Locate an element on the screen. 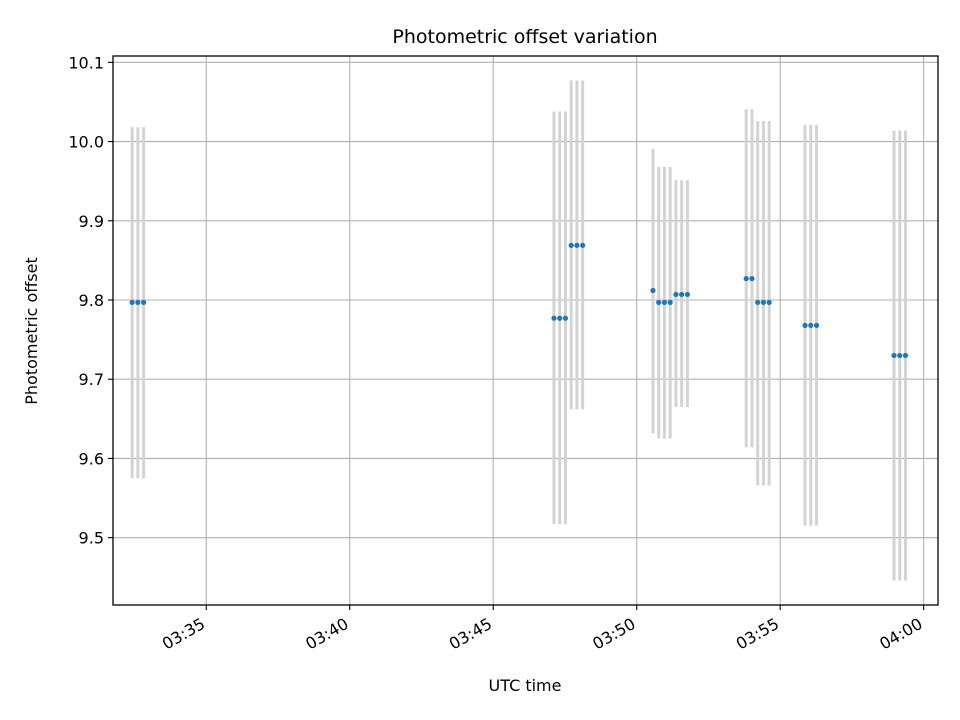  y-axis-title: Photometric offset is located at coordinates (31, 331).